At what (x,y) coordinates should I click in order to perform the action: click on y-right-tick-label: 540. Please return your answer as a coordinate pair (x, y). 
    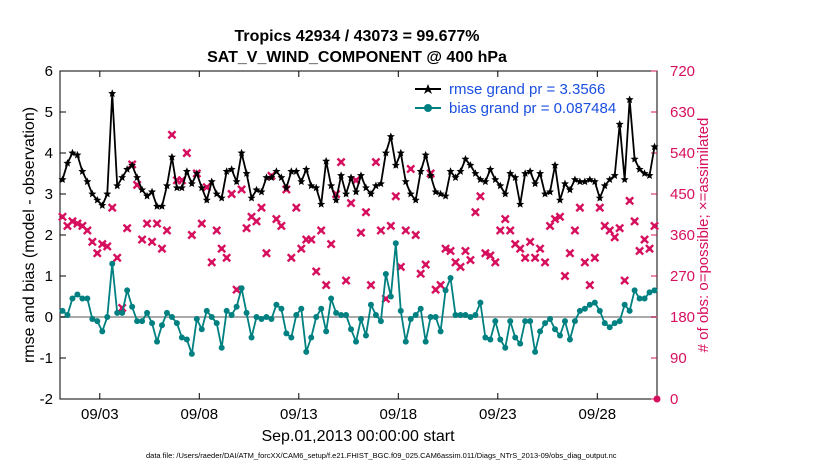
    Looking at the image, I should click on (682, 153).